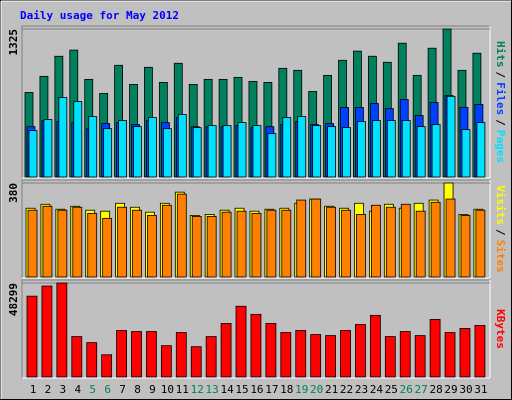 Image resolution: width=512 pixels, height=400 pixels. I want to click on x-tick-label: 21, so click(331, 389).